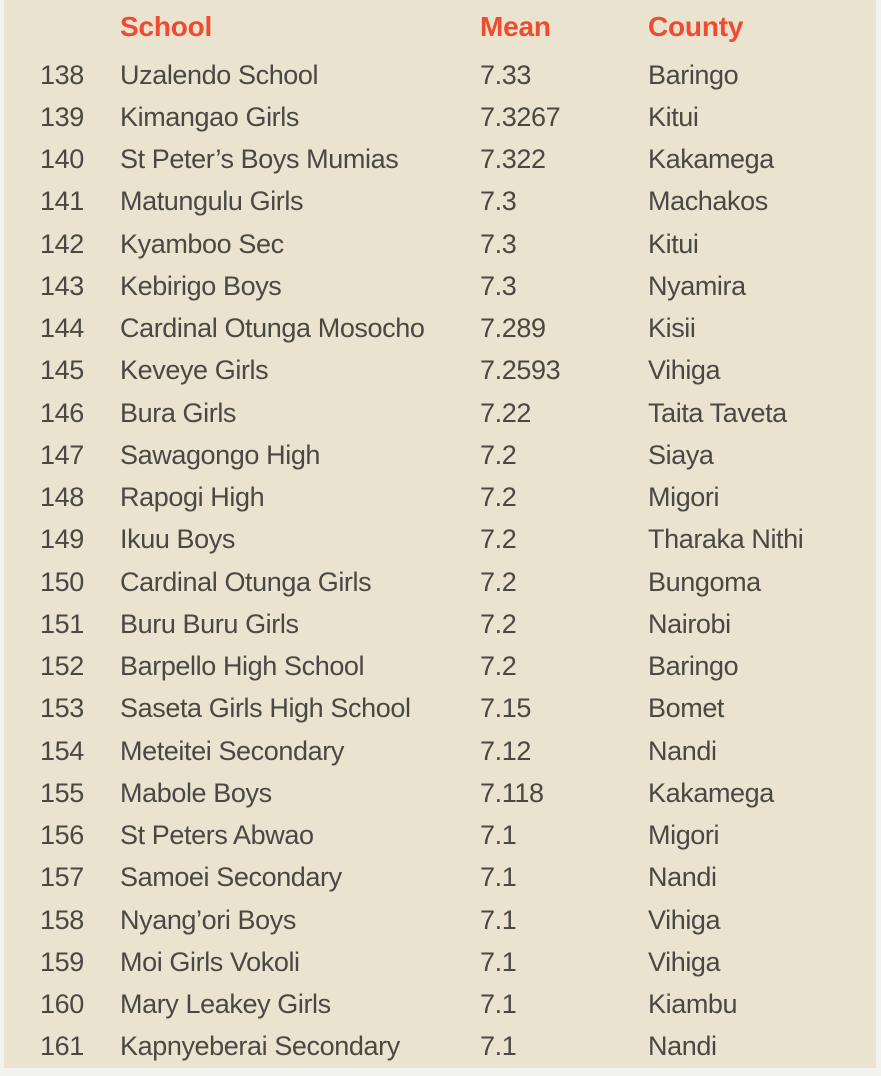  What do you see at coordinates (693, 1004) in the screenshot?
I see `county-cell: Kiambu` at bounding box center [693, 1004].